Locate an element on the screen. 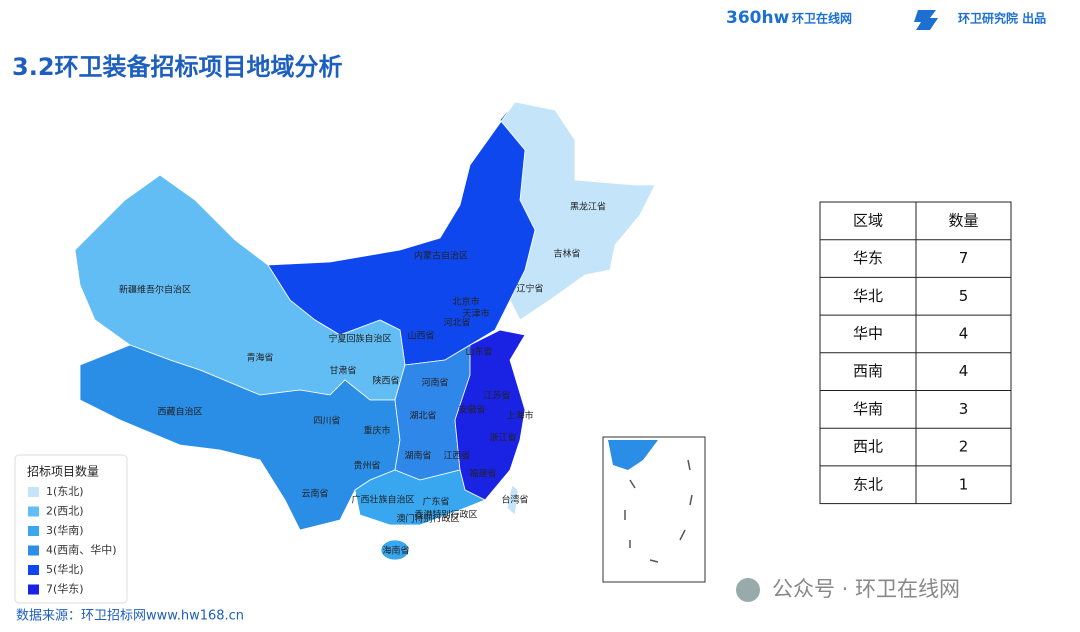 The image size is (1080, 632). table-cell: 2 is located at coordinates (964, 447).